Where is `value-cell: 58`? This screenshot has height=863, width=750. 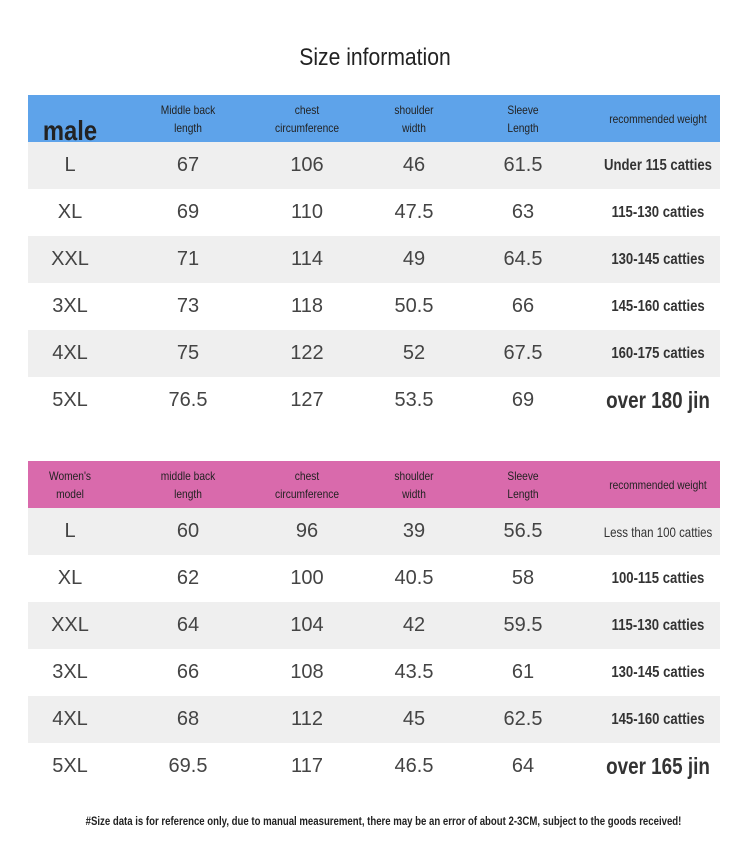 value-cell: 58 is located at coordinates (523, 578).